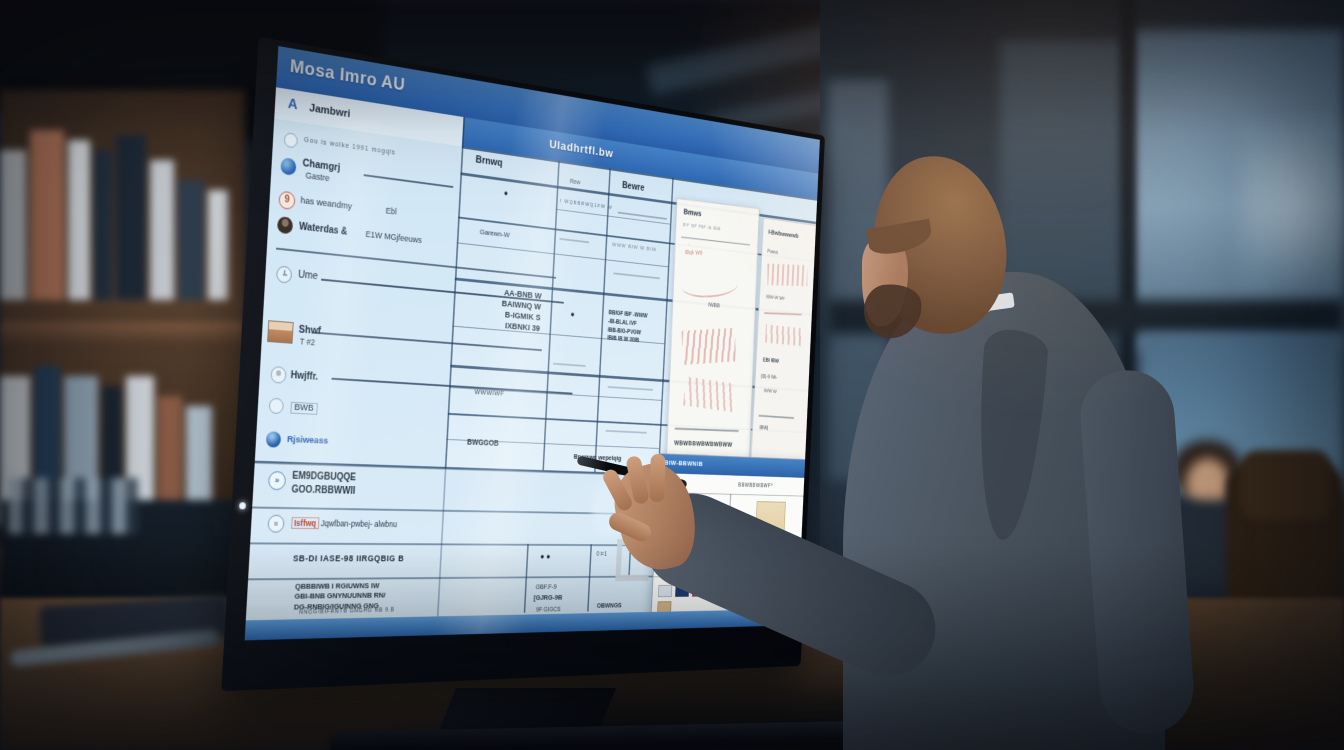  Describe the element at coordinates (692, 212) in the screenshot. I see `panel-header: Bmws` at that location.